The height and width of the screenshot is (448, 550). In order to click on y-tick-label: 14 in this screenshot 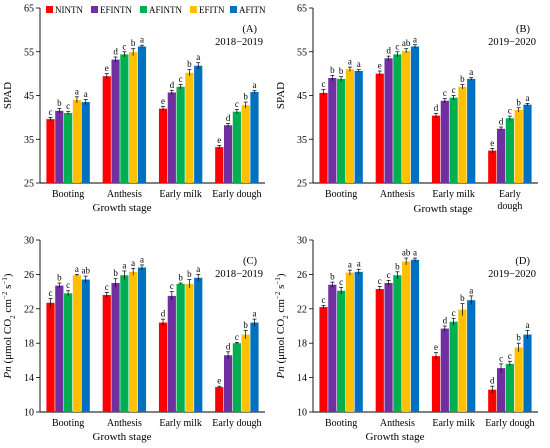, I will do `click(29, 378)`.